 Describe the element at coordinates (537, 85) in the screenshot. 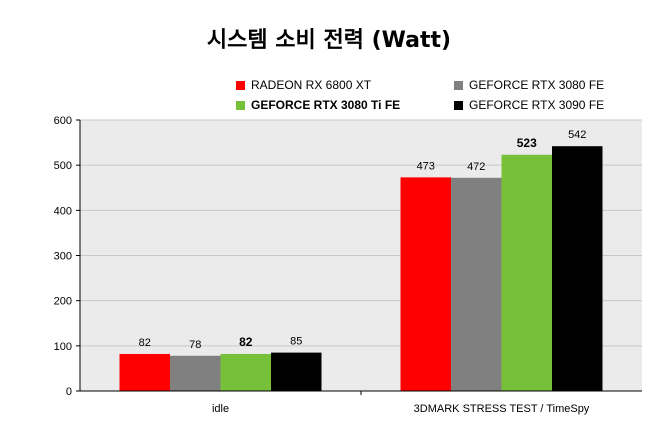

I see `legend-label: GEFORCE RTX 3080 FE` at that location.